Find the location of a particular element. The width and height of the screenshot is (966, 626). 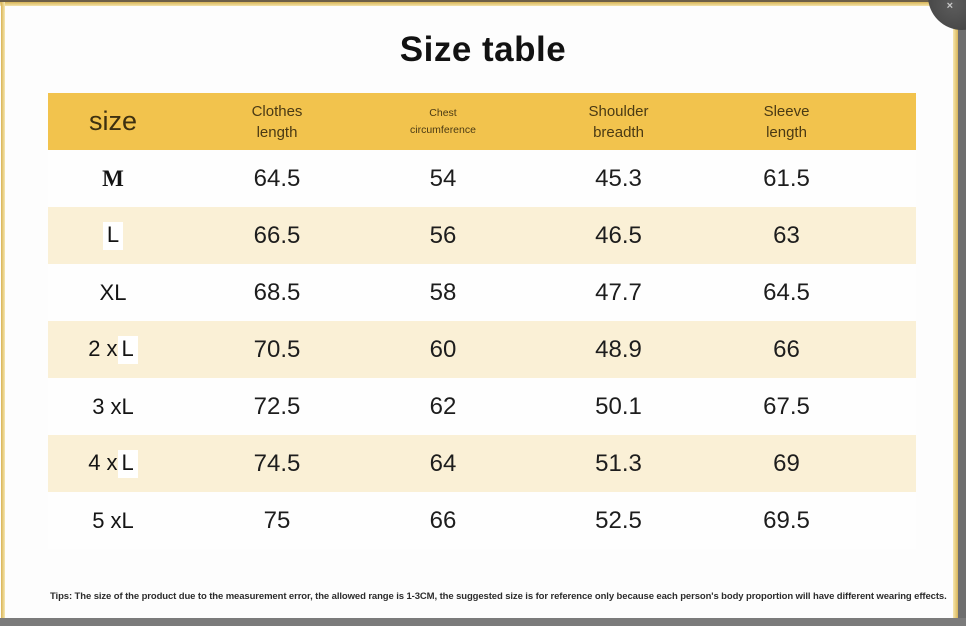

table-row-3xl: 3 xL 72.5 62 50.1 67.5 is located at coordinates (482, 406).